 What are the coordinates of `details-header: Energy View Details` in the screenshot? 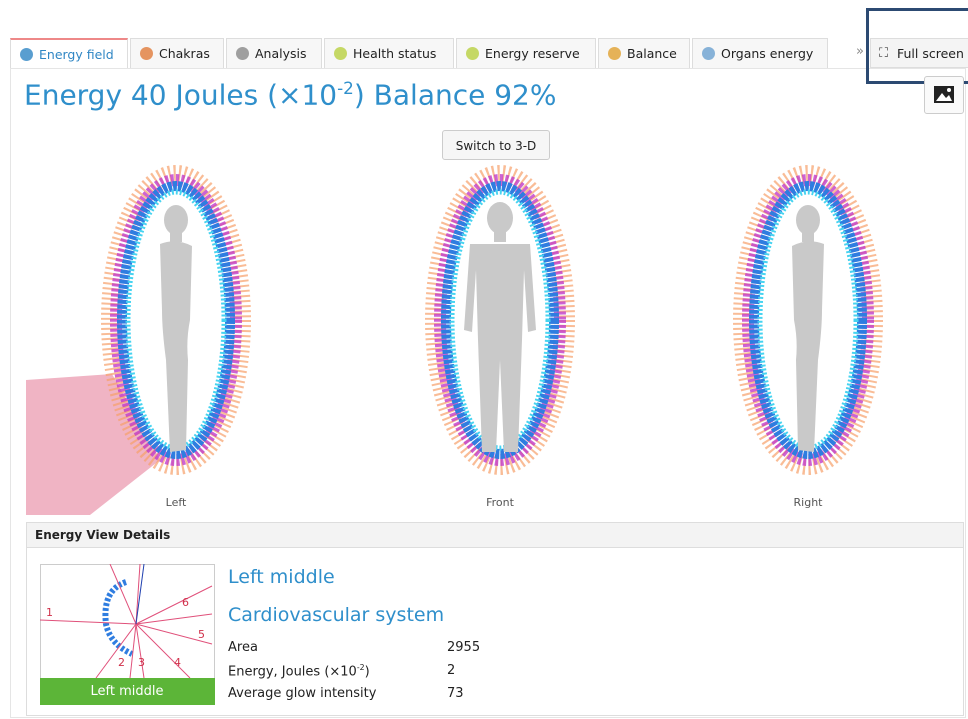 It's located at (495, 535).